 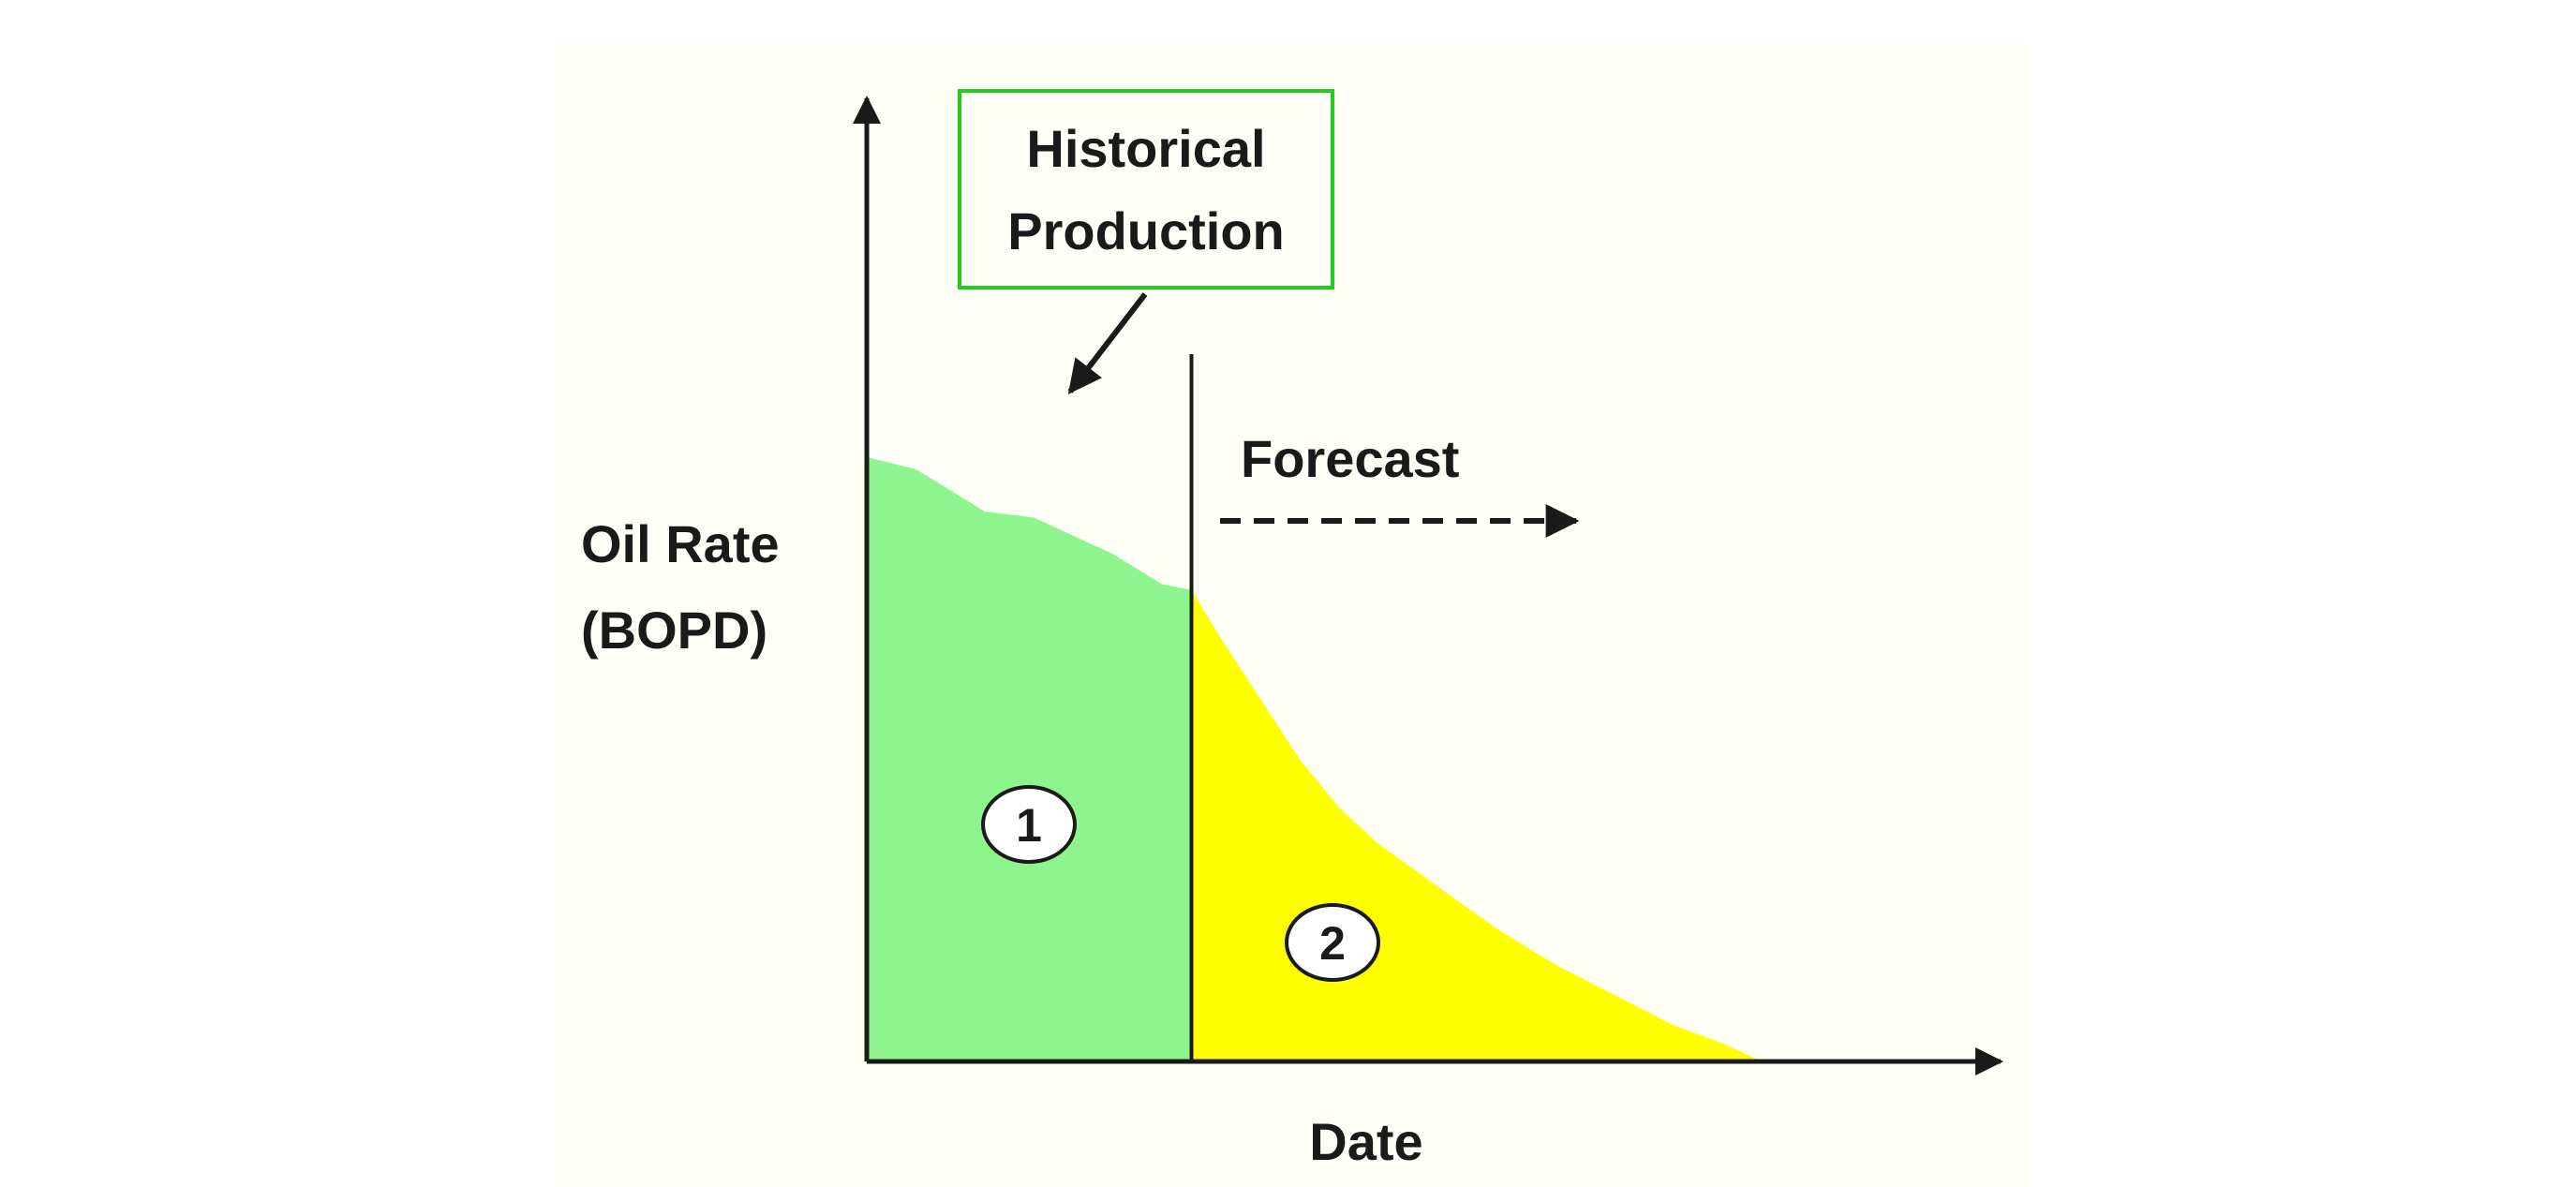 What do you see at coordinates (1350, 458) in the screenshot?
I see `forecast-label: Forecast` at bounding box center [1350, 458].